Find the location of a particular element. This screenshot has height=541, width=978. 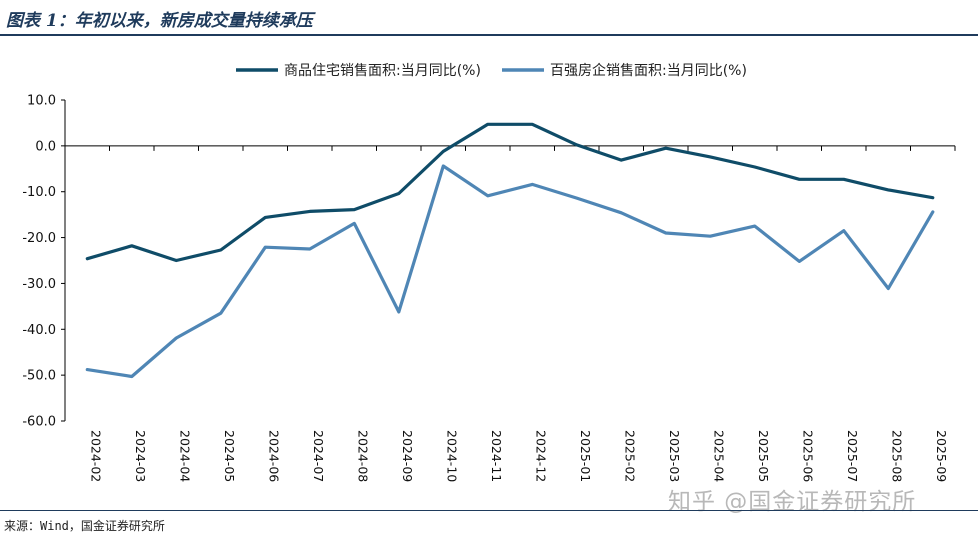

y-tick-label: -30.0 is located at coordinates (39, 284).